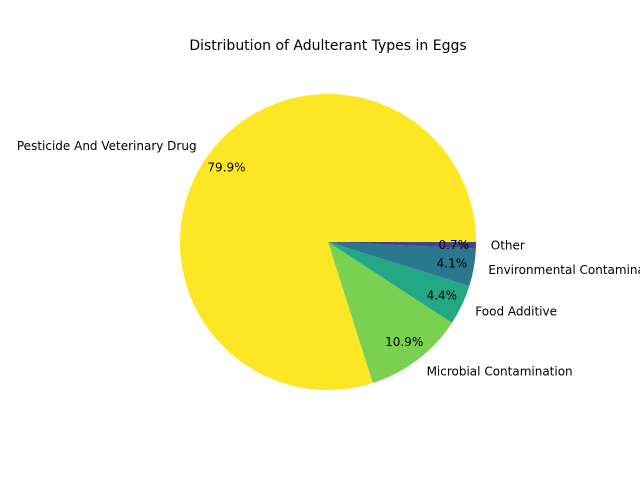  I want to click on slice-percent-pesticide-and-veterinary-drug: 79.9%, so click(226, 168).